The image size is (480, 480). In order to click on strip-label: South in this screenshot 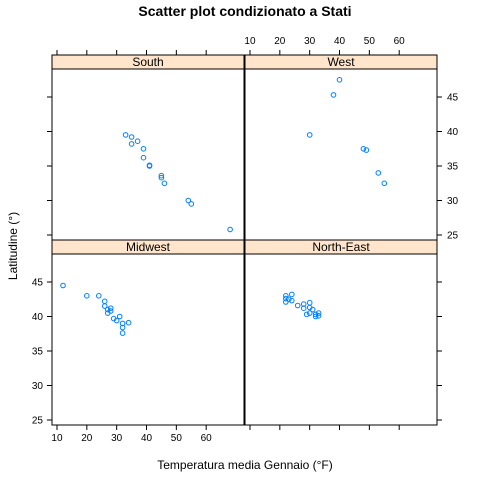, I will do `click(147, 62)`.